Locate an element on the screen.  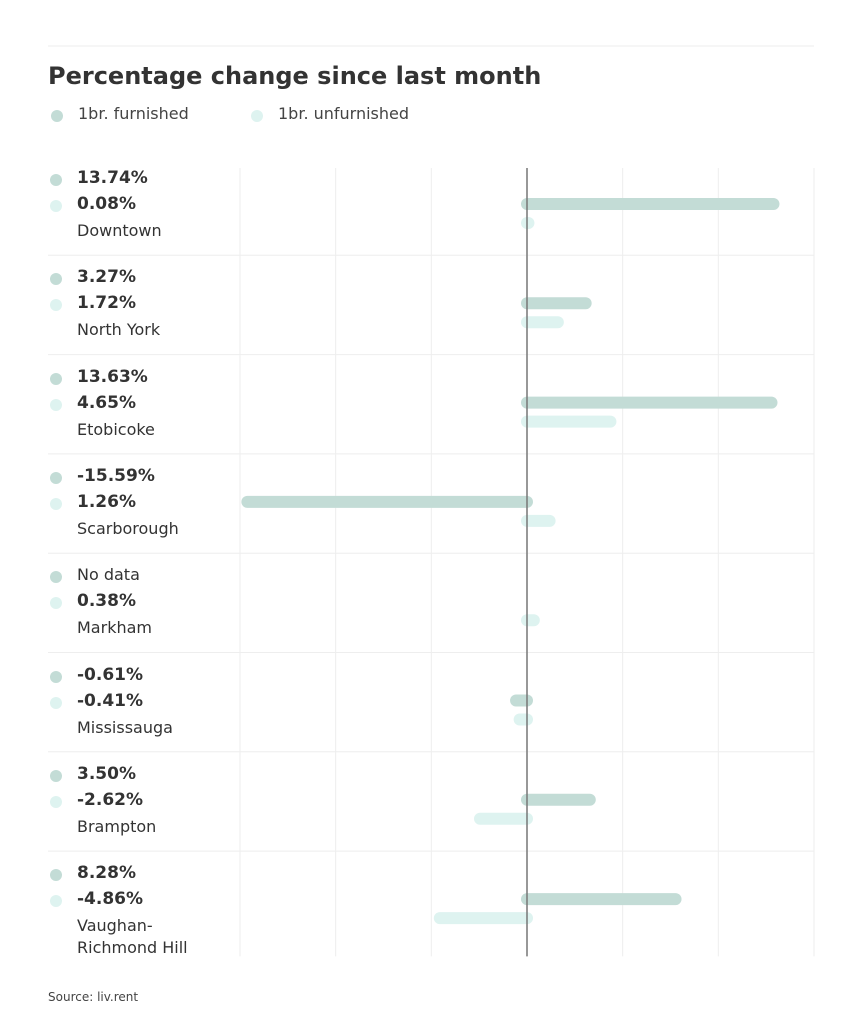
category-label: Downtown is located at coordinates (119, 230).